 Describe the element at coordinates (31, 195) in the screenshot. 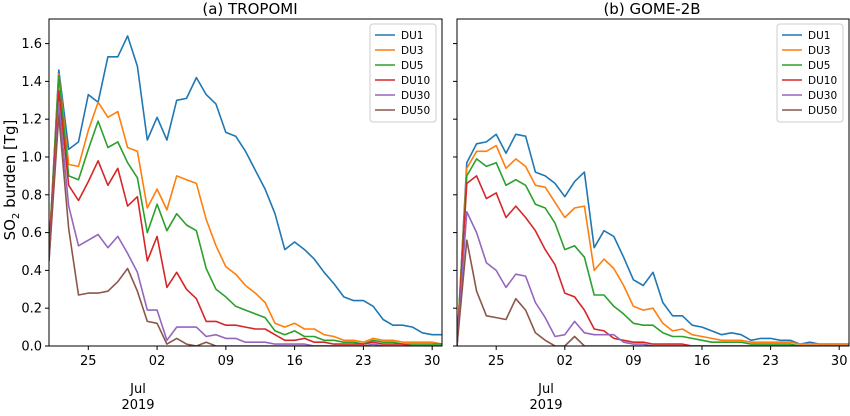

I see `y-tick-label-4: 0.8` at that location.